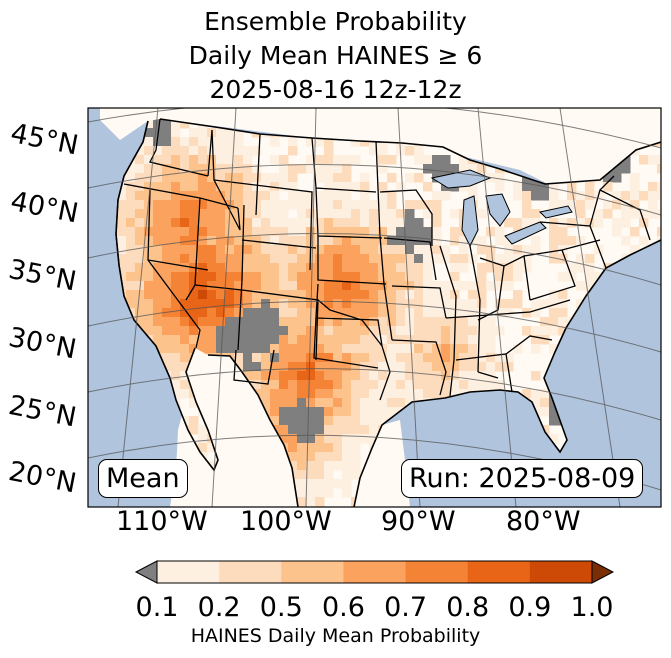 The width and height of the screenshot is (671, 658). I want to click on land-mass-mexico, so click(290, 427).